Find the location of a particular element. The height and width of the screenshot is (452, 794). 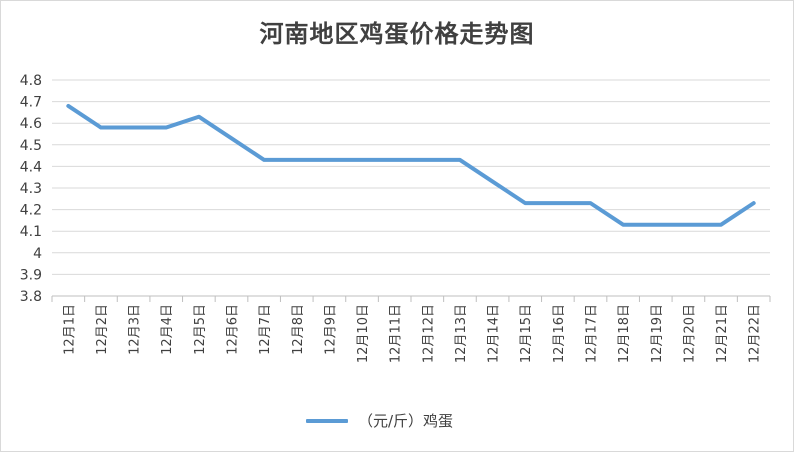

x-tick-label: 12月16日 is located at coordinates (559, 333).